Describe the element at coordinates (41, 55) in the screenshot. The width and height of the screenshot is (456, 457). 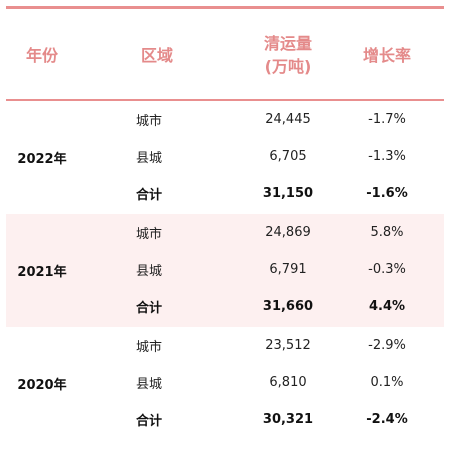
I see `header-year: 年份` at that location.